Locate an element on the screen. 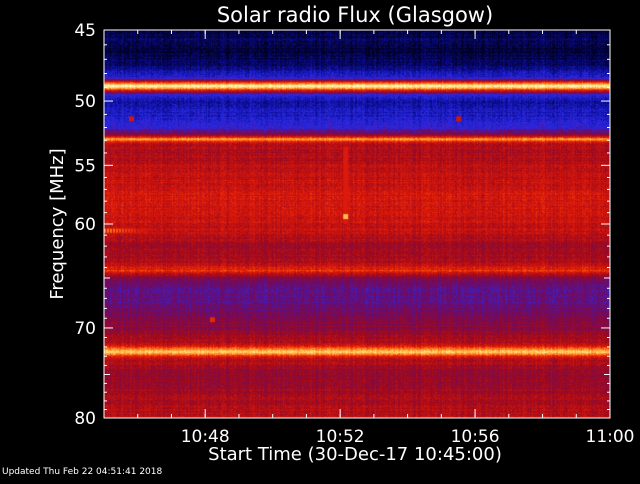  y-tick-label: 50 is located at coordinates (85, 102).